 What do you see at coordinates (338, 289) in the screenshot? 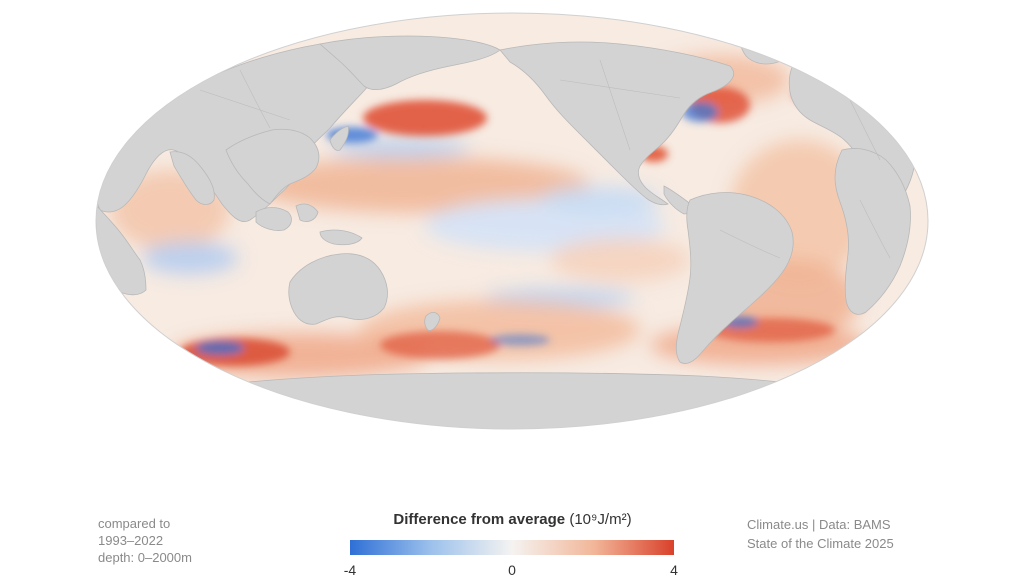
I see `land-australia` at bounding box center [338, 289].